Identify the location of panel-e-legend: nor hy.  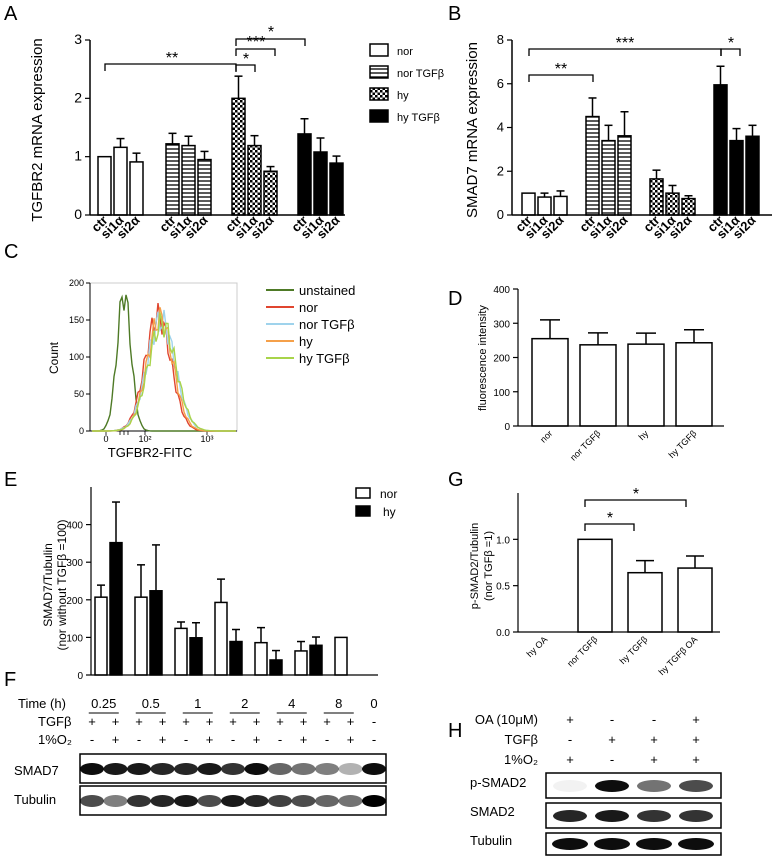
(376, 503).